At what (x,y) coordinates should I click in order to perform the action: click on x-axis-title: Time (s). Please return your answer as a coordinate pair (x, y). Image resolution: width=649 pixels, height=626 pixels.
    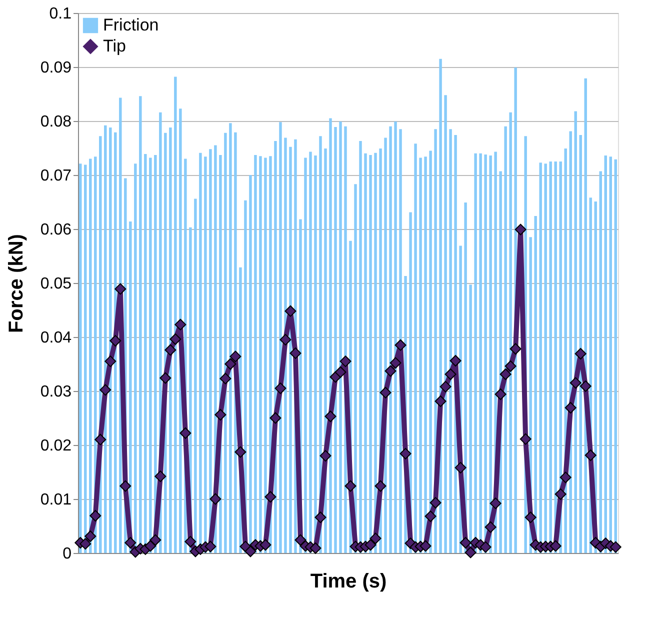
    Looking at the image, I should click on (348, 581).